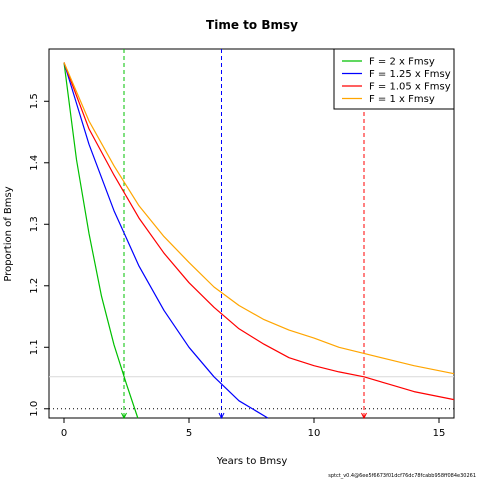  I want to click on legend-label-2: F = 1.05 x Fmsy, so click(410, 87).